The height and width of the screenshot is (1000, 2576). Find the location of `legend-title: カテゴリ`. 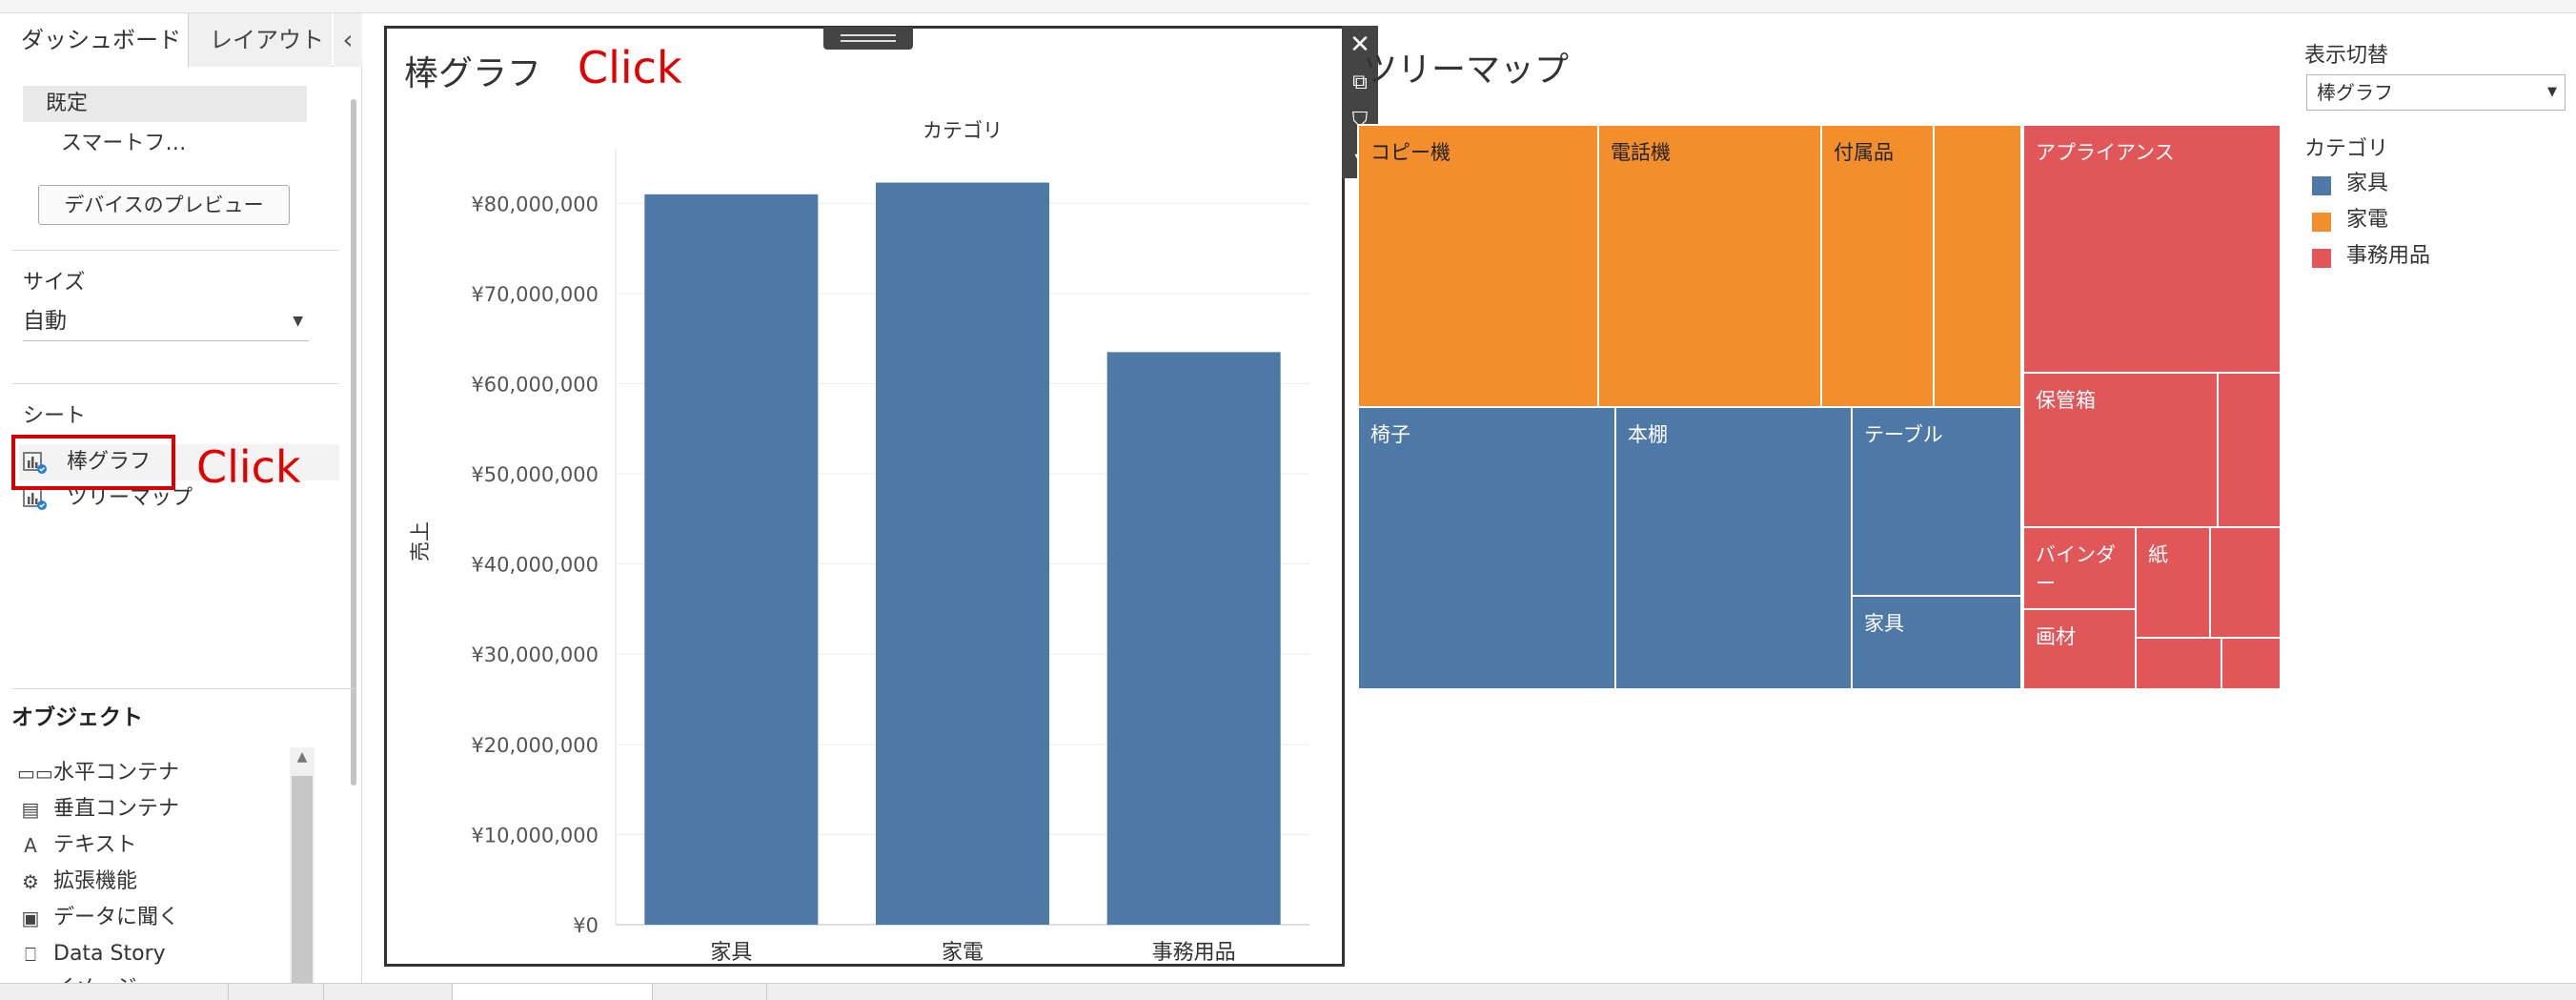

legend-title: カテゴリ is located at coordinates (2346, 149).